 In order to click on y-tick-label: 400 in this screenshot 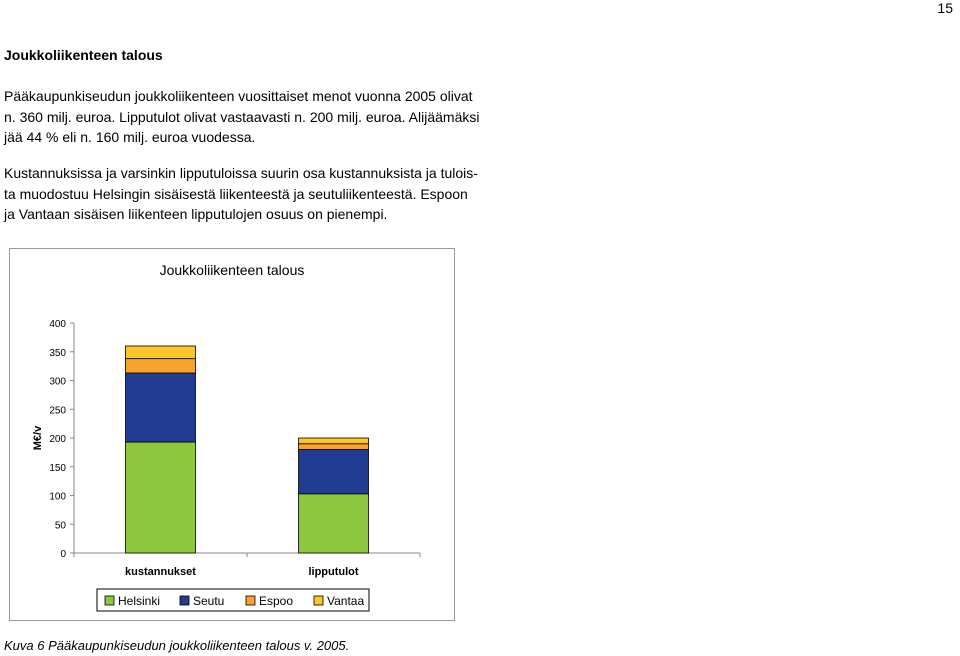, I will do `click(57, 324)`.